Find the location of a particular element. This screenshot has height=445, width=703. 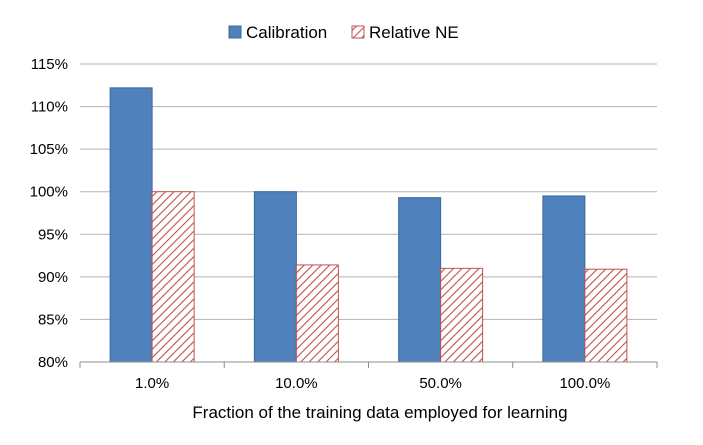

y-tick-label: 80% is located at coordinates (53, 362).